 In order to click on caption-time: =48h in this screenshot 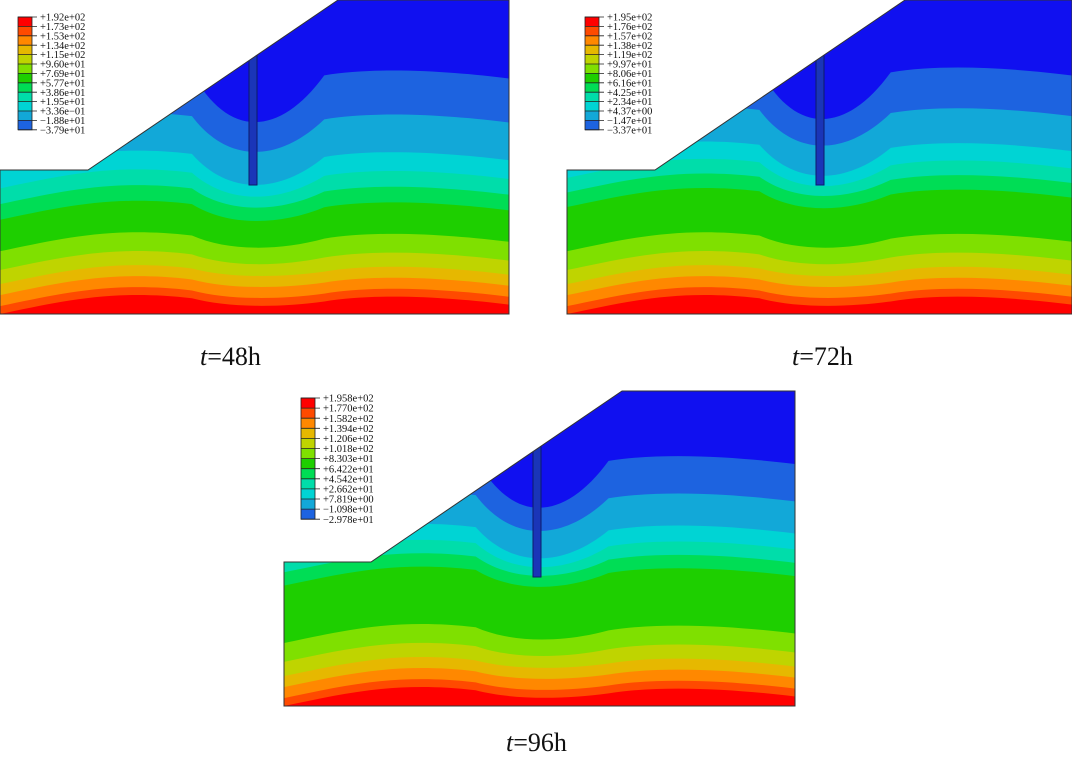, I will do `click(234, 356)`.